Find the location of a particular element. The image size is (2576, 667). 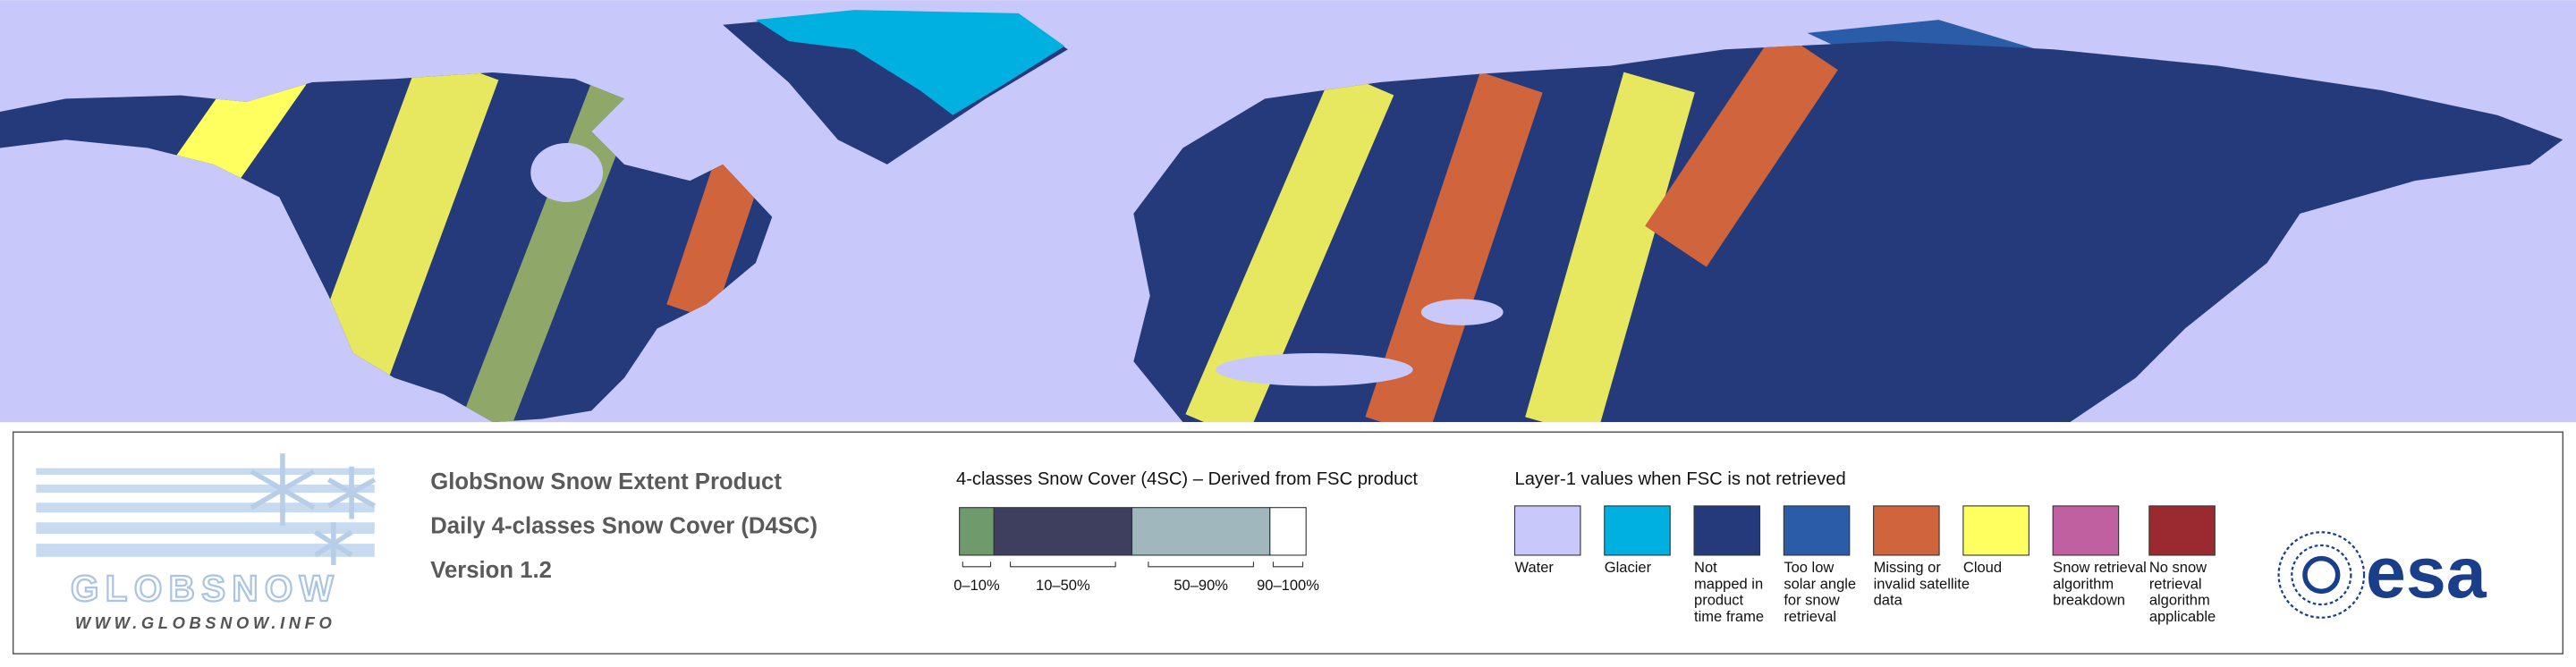

product-version: Version 1.2 is located at coordinates (491, 571).